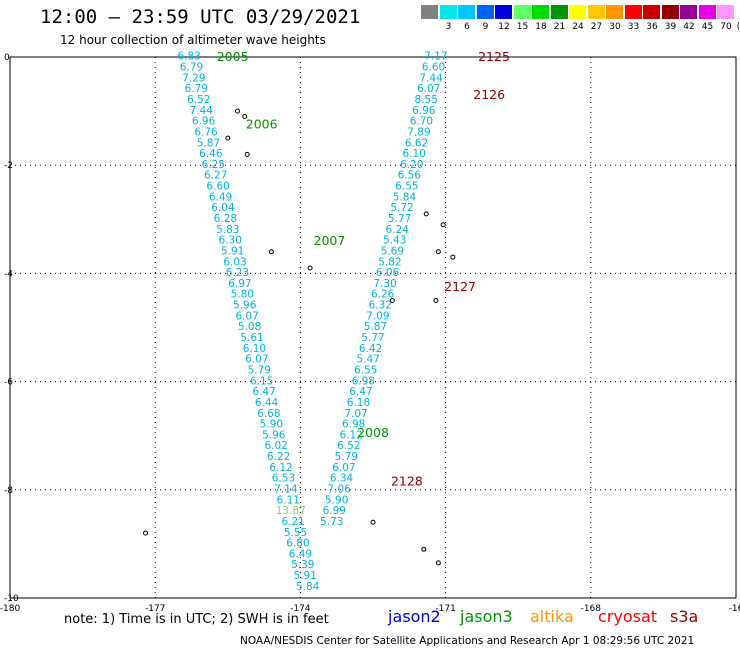  Describe the element at coordinates (398, 230) in the screenshot. I see `wave-height-label: 6.24` at that location.